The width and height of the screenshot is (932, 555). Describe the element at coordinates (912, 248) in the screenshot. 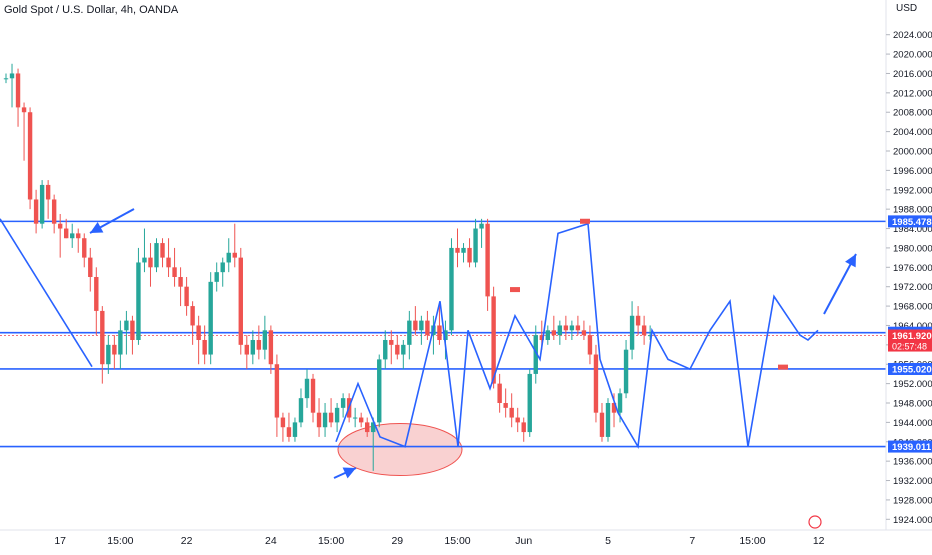

I see `price-tick-label: 1980.000` at that location.